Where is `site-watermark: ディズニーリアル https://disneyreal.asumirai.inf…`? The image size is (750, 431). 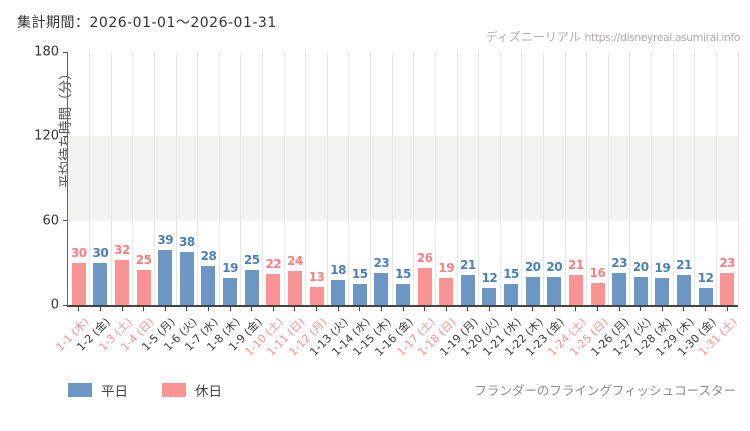 site-watermark: ディズニーリアル https://disneyreal.asumirai.inf… is located at coordinates (613, 36).